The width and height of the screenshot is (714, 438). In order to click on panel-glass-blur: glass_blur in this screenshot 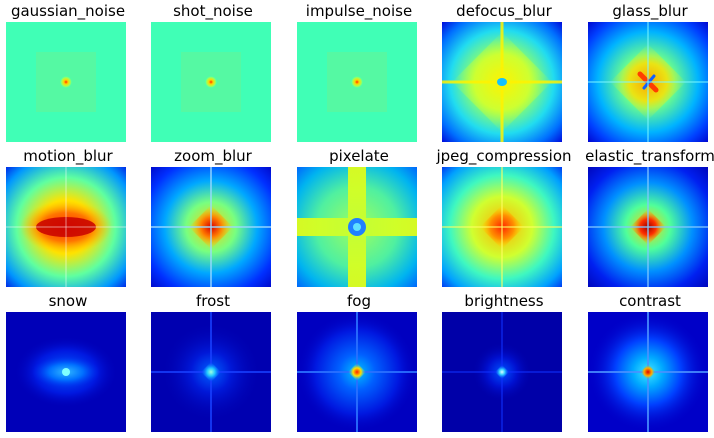, I will do `click(650, 72)`.